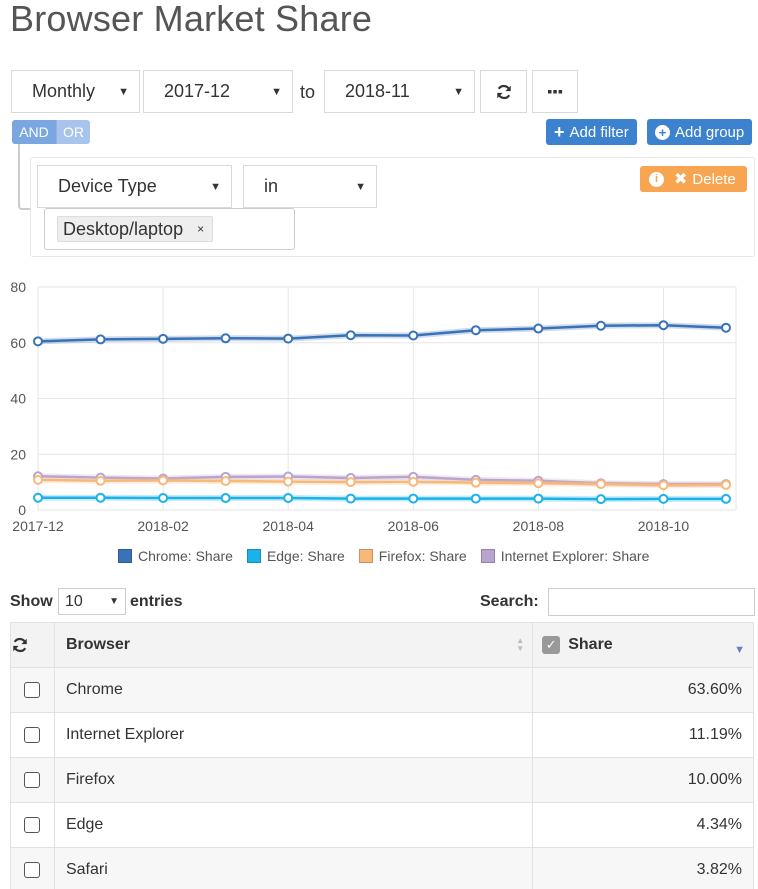 The height and width of the screenshot is (889, 758). What do you see at coordinates (382, 690) in the screenshot?
I see `table-row: Chrome 63.60%` at bounding box center [382, 690].